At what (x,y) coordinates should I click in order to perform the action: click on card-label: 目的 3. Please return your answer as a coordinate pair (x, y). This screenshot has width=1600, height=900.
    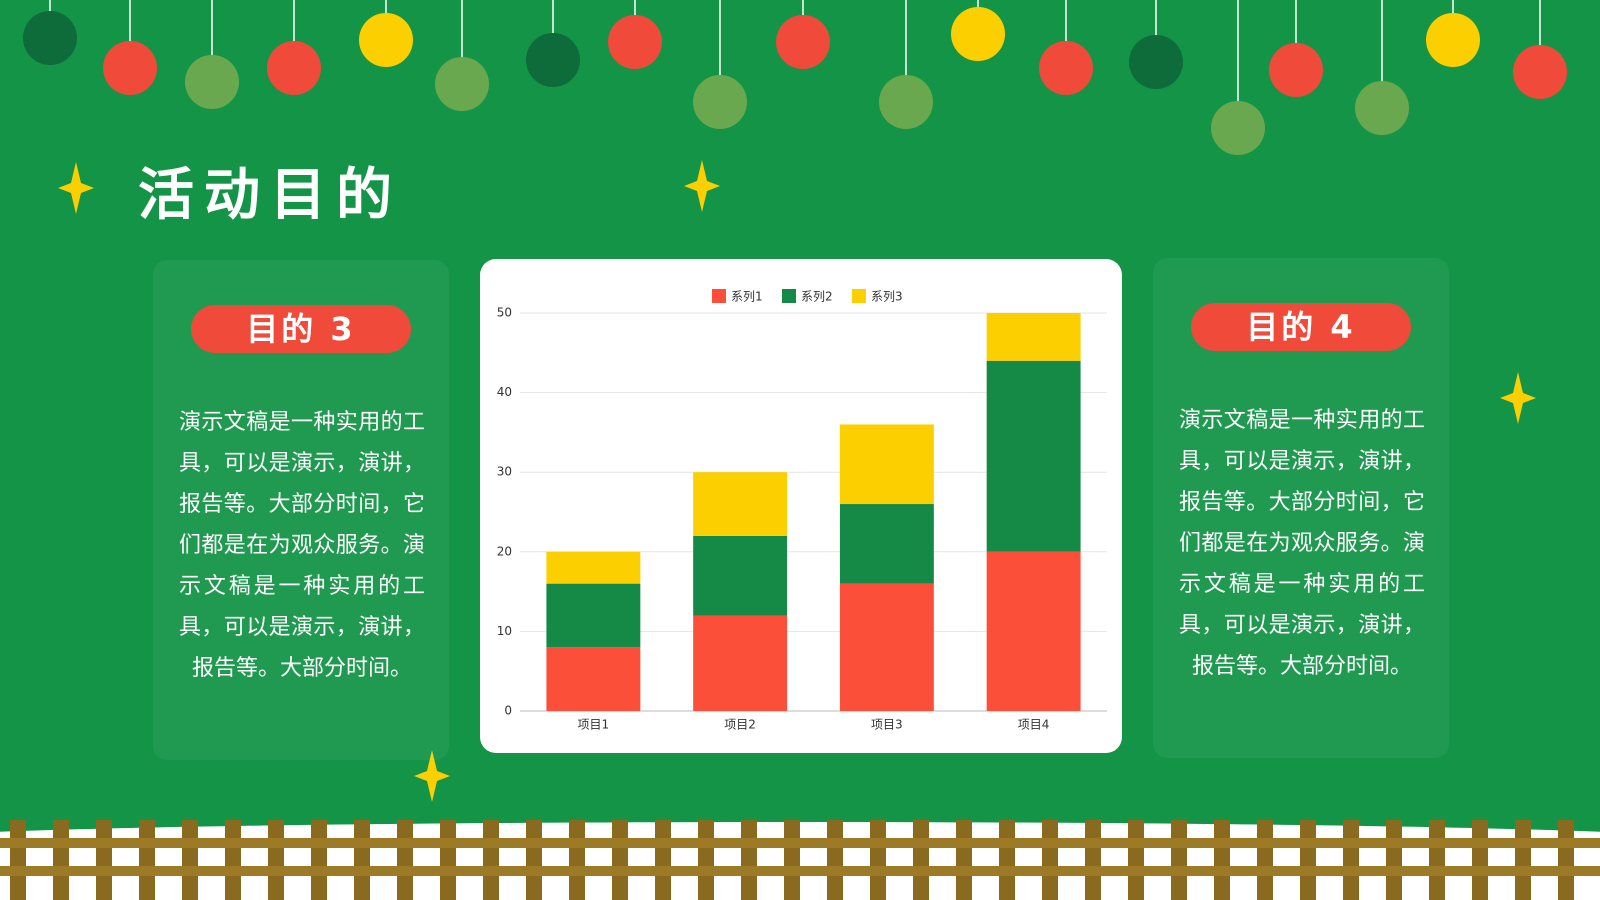
    Looking at the image, I should click on (301, 329).